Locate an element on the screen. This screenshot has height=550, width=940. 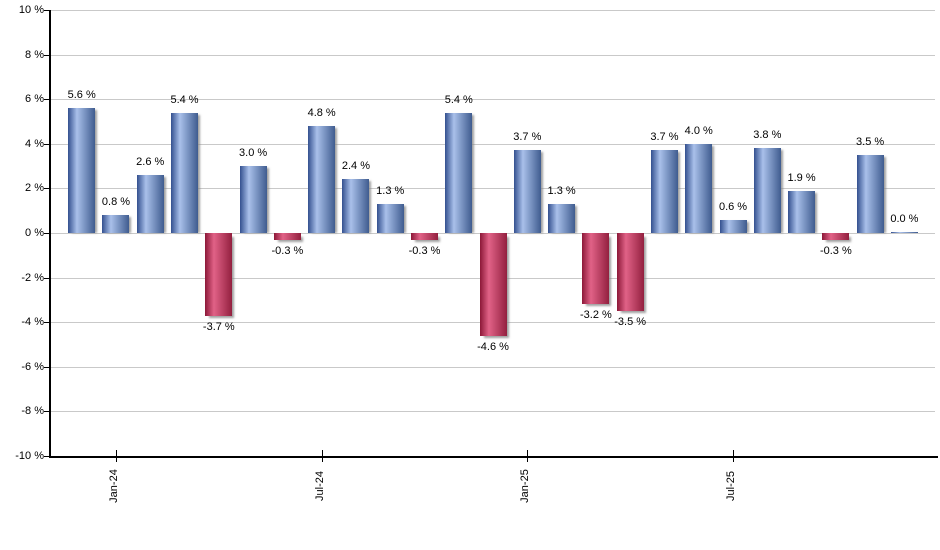
y-tick-label: -4 % is located at coordinates (32, 322).